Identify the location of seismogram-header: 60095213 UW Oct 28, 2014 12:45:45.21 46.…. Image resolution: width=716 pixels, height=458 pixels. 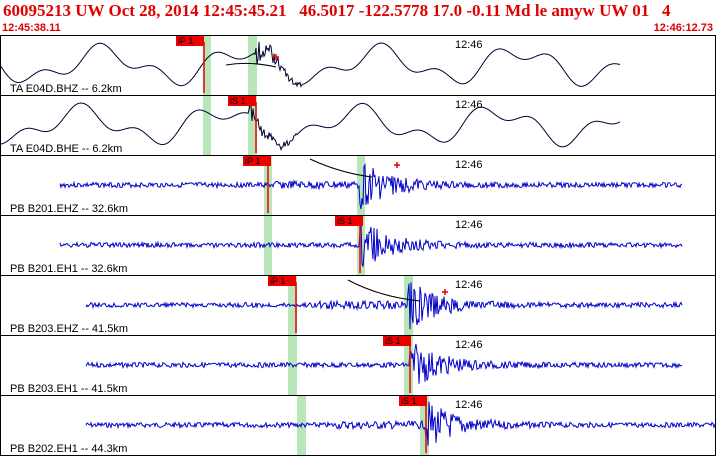
(358, 17).